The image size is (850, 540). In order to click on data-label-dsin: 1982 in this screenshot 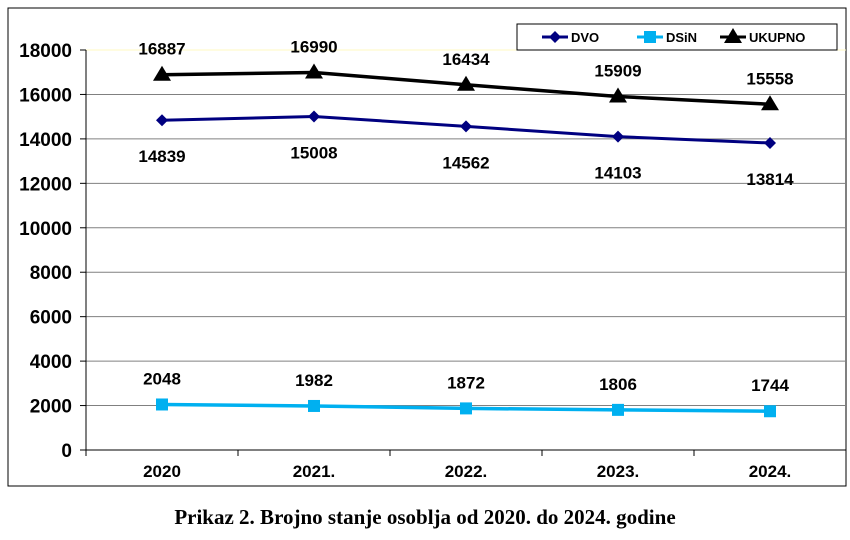, I will do `click(314, 380)`.